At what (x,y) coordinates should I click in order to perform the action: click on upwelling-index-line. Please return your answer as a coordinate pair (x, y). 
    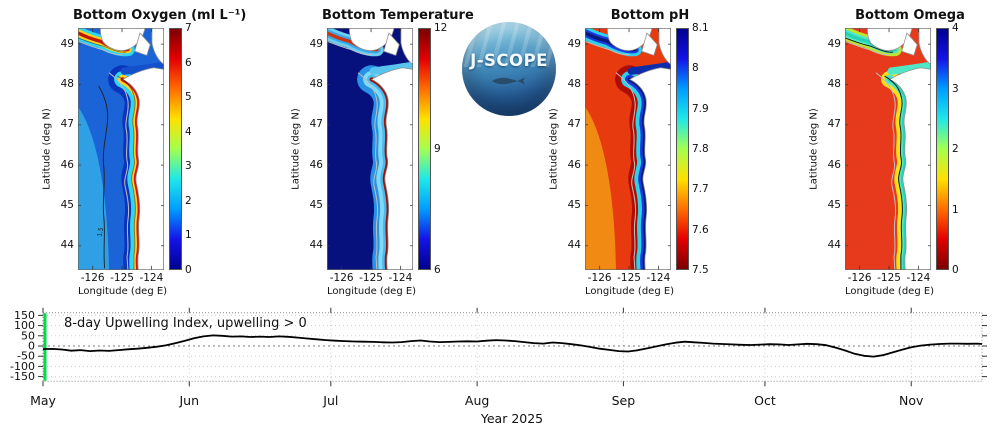
    Looking at the image, I should click on (512, 346).